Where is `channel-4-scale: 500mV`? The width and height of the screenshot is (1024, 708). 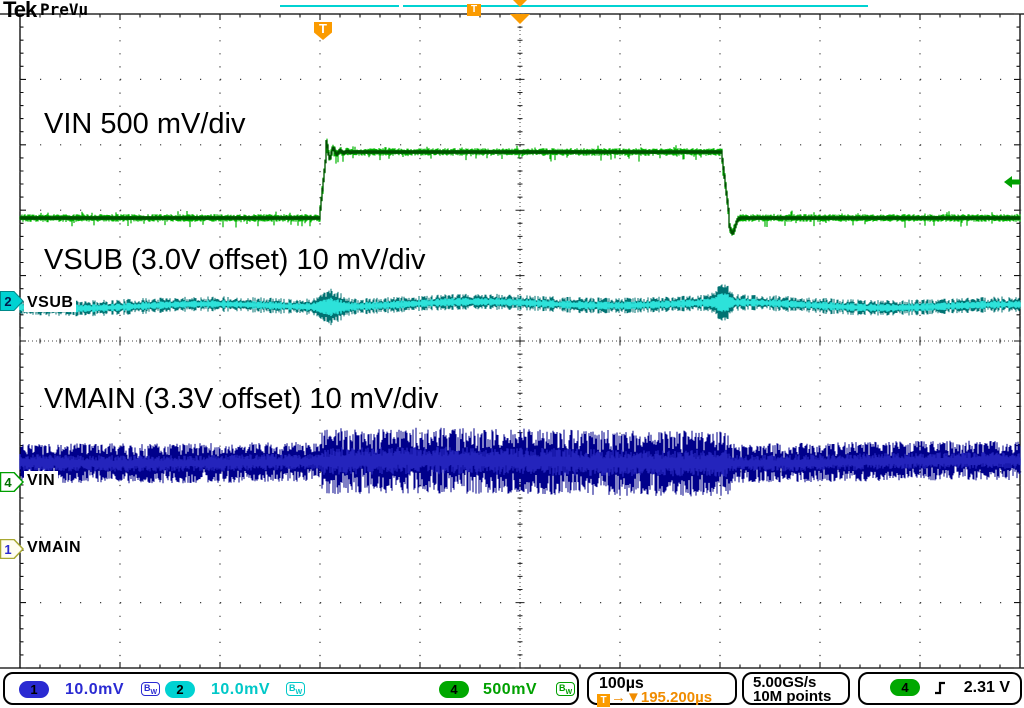 channel-4-scale: 500mV is located at coordinates (510, 689).